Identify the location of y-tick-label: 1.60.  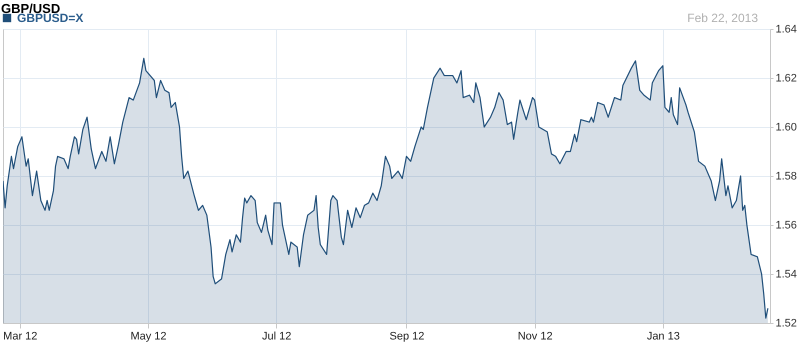
(786, 128).